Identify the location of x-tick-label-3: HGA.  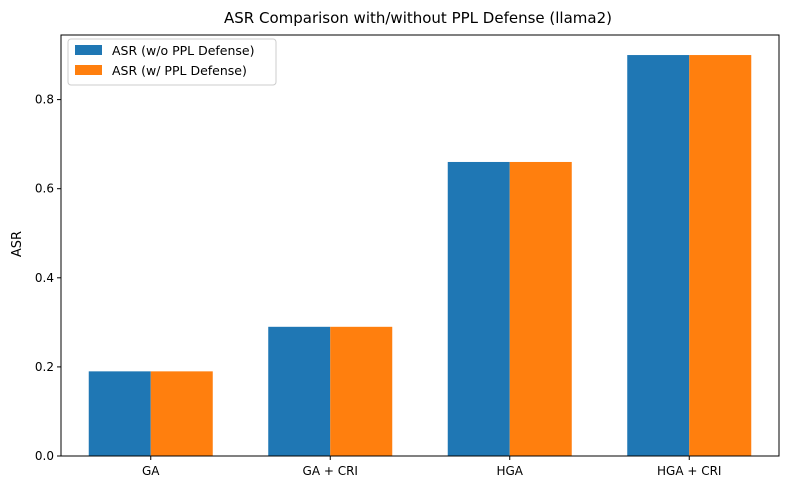
(509, 471).